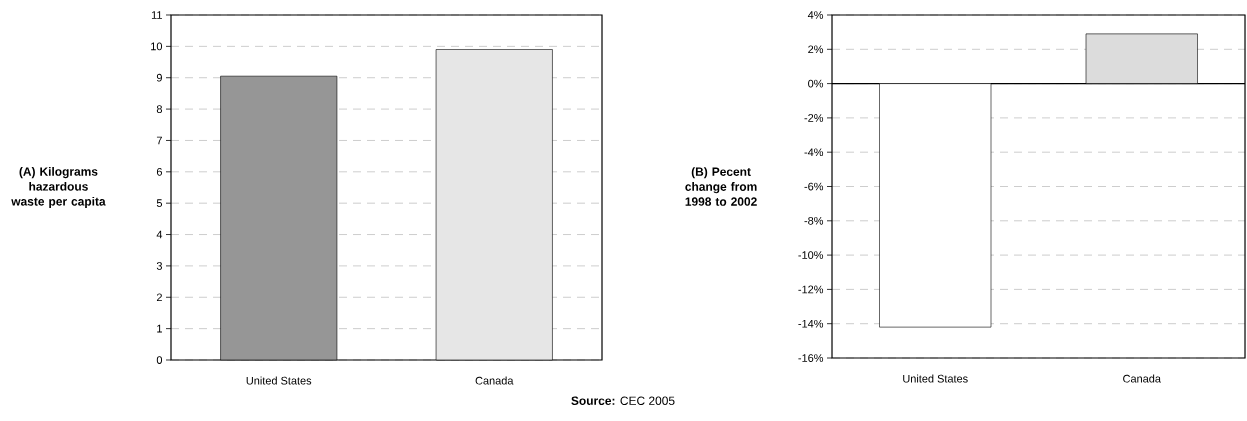 This screenshot has height=421, width=1247. Describe the element at coordinates (815, 15) in the screenshot. I see `y-tick-label: 4%` at that location.